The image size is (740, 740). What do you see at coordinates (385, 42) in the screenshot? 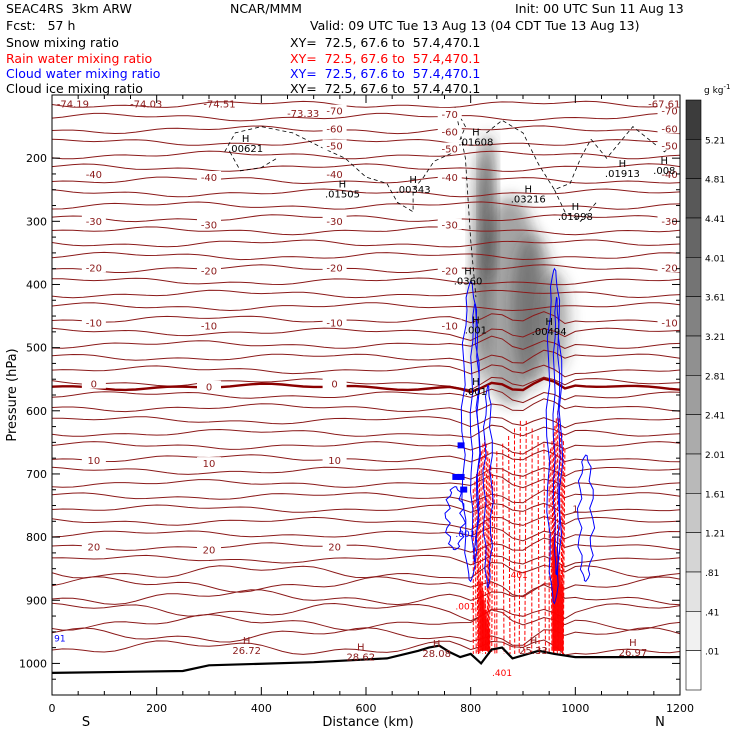
I see `legend-snow-xy: XY= 72.5, 67.6 to 57.4,470.1` at bounding box center [385, 42].